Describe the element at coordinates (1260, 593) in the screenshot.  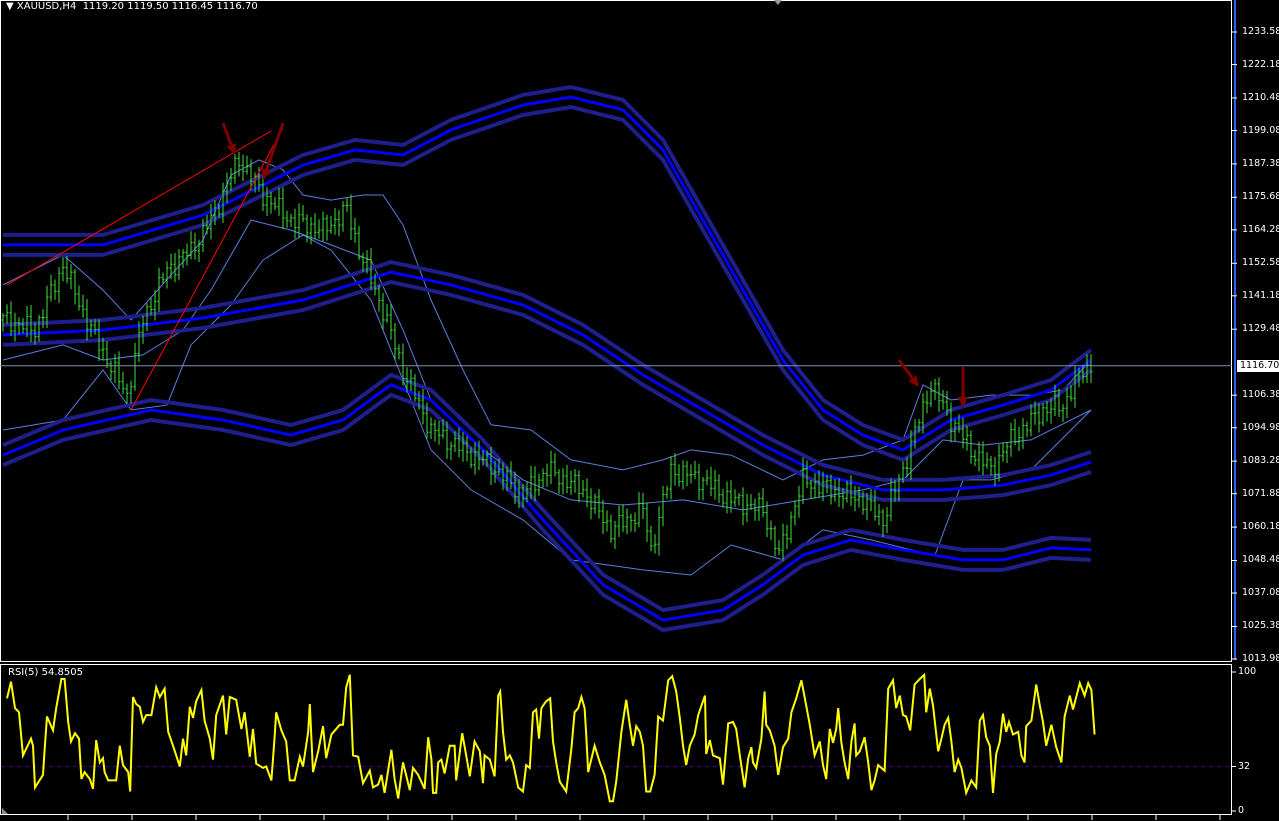
I see `price-tick-label: 1037.08` at that location.